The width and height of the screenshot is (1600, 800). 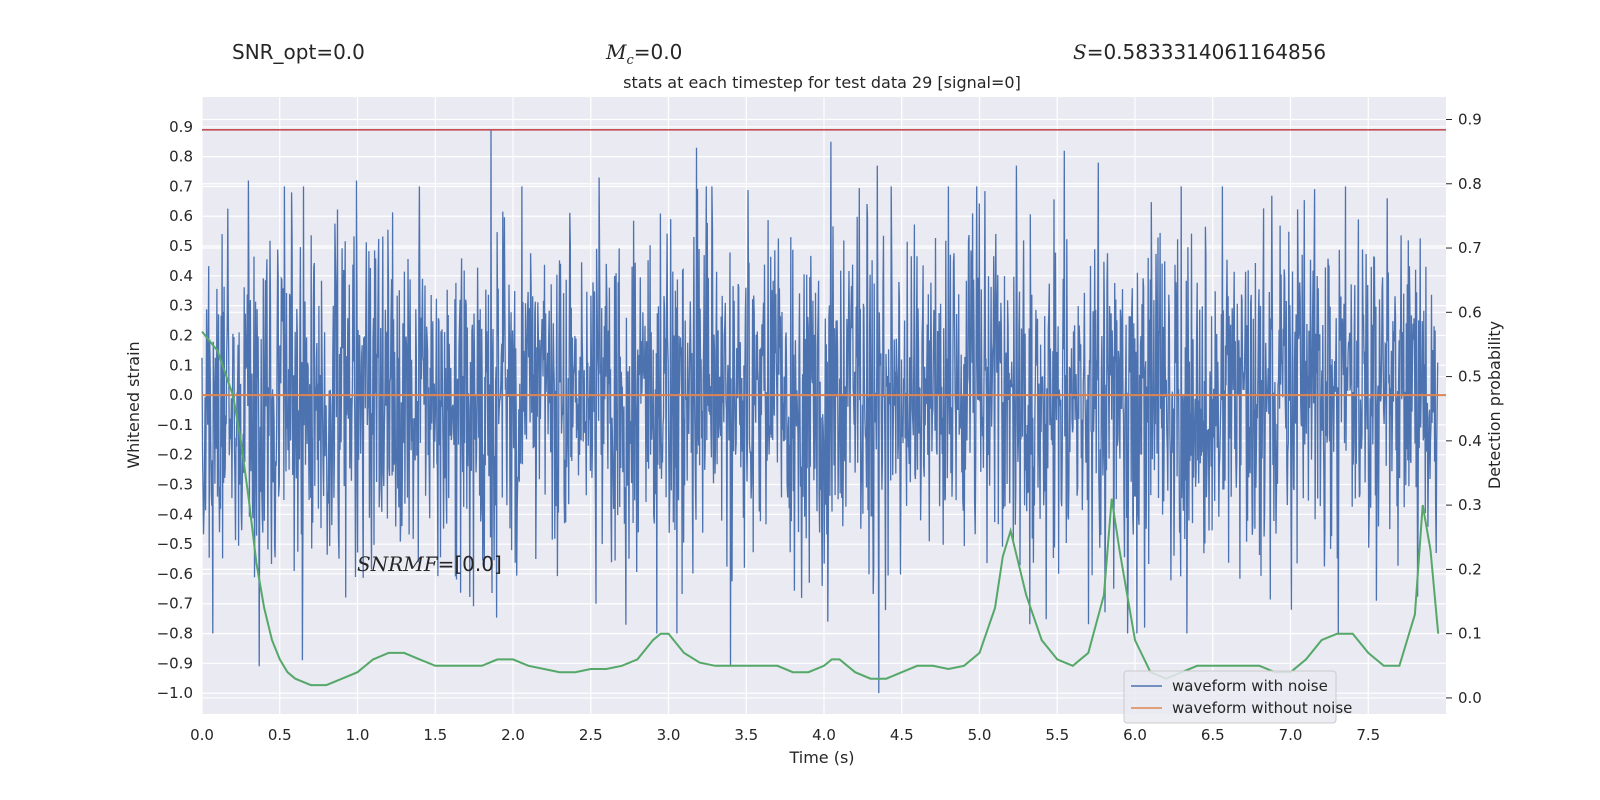 I want to click on x-tick-label: 7.0, so click(x=1291, y=735).